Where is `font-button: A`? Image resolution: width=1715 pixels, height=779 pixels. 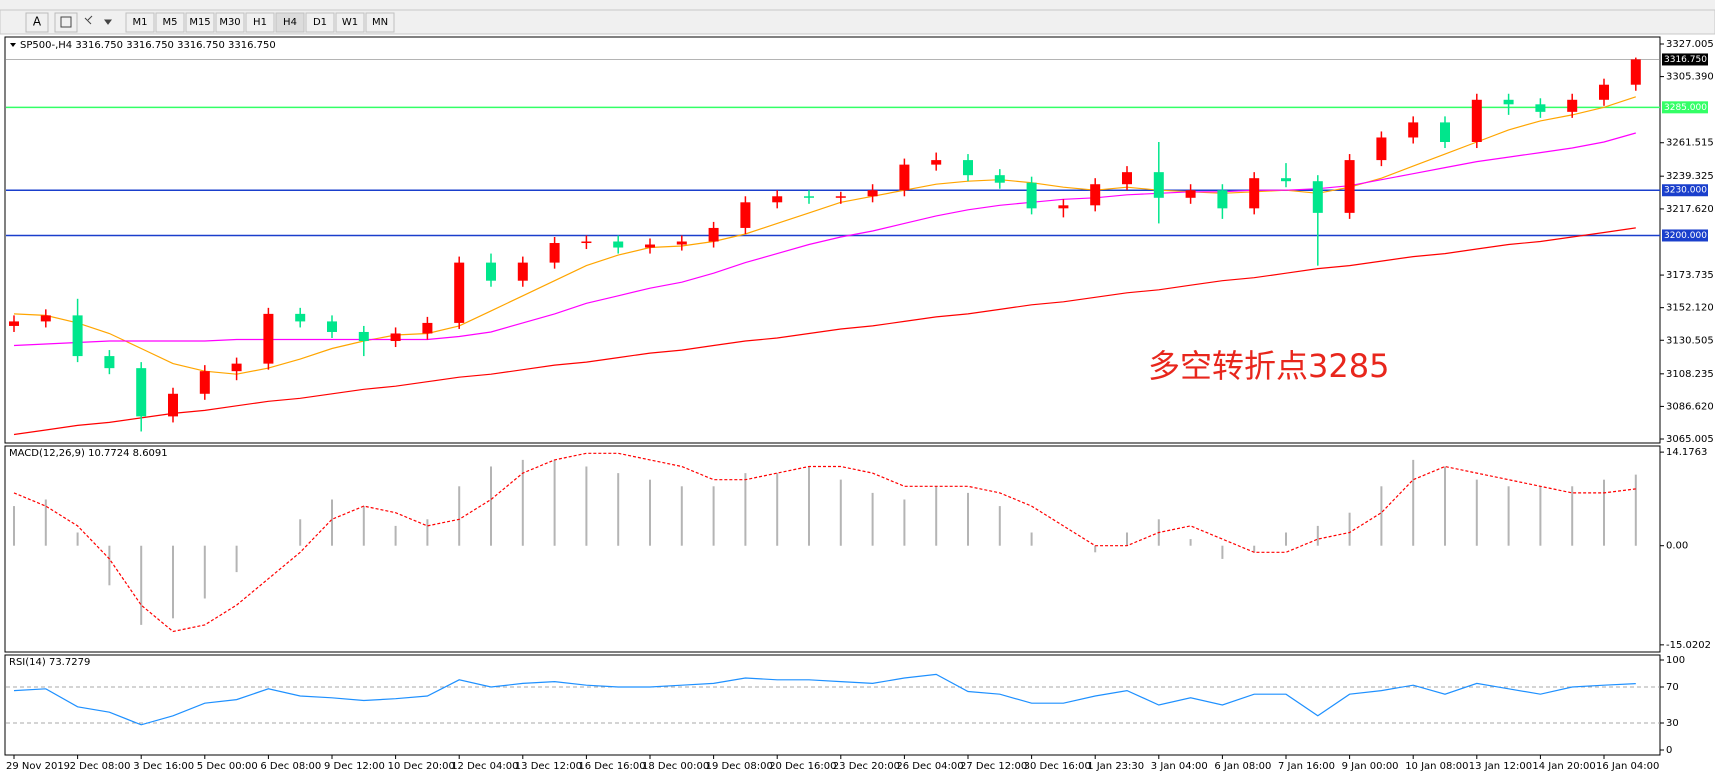
font-button: A is located at coordinates (37, 22).